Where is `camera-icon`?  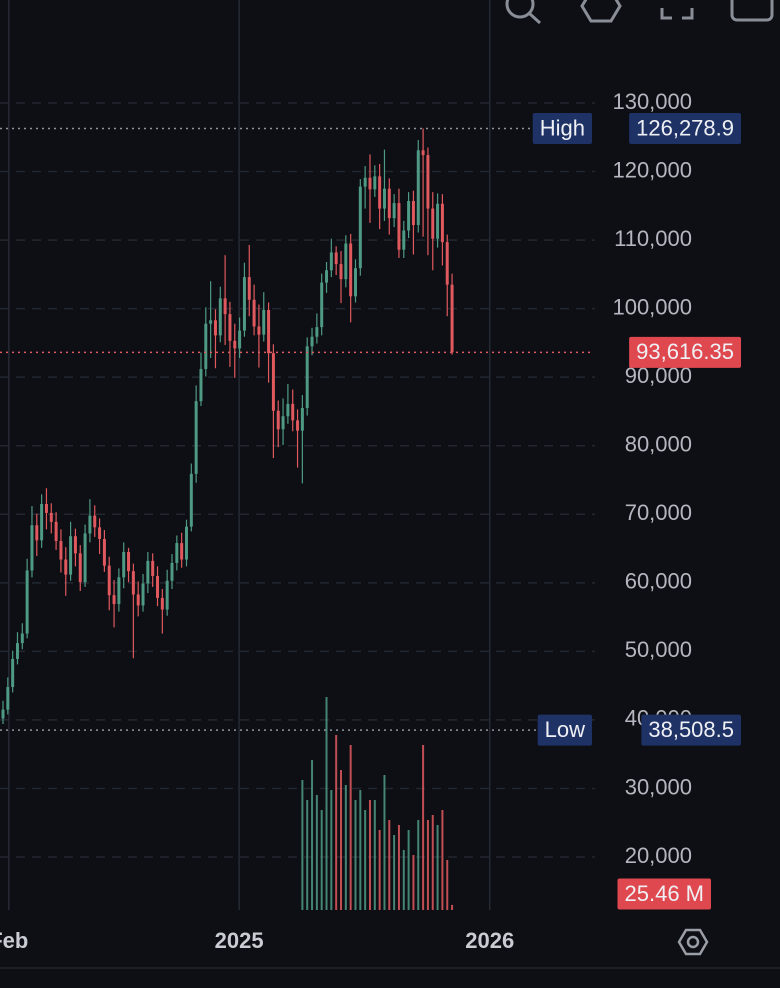 camera-icon is located at coordinates (752, 11).